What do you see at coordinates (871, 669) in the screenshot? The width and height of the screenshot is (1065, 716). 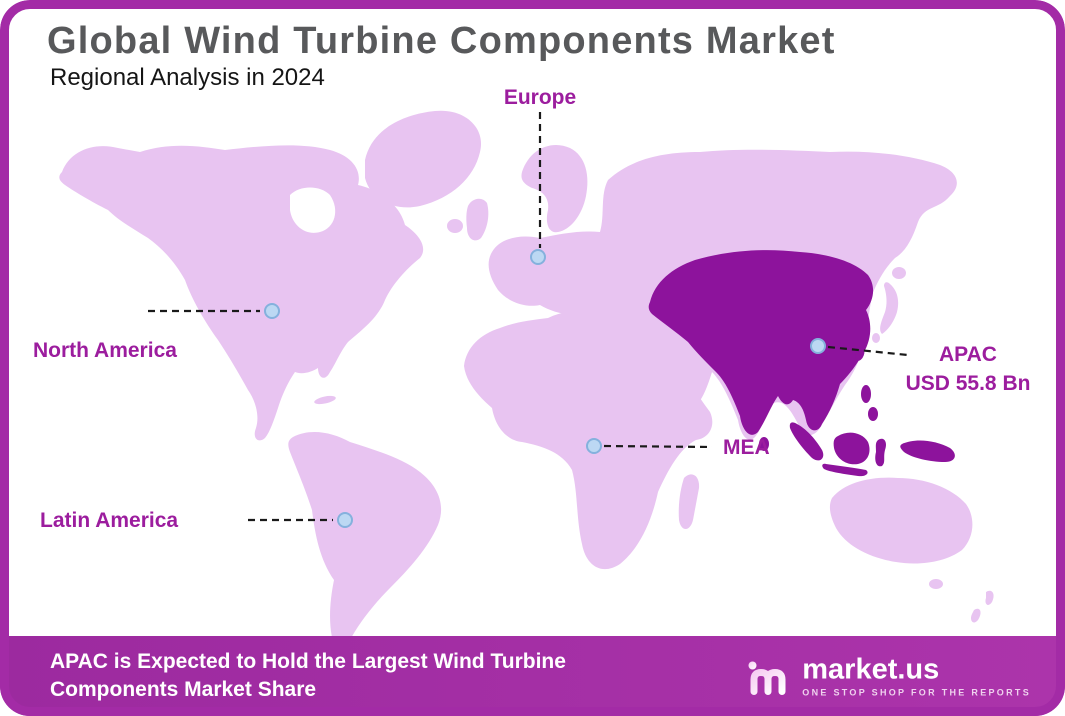 I see `logo-name: market.us` at bounding box center [871, 669].